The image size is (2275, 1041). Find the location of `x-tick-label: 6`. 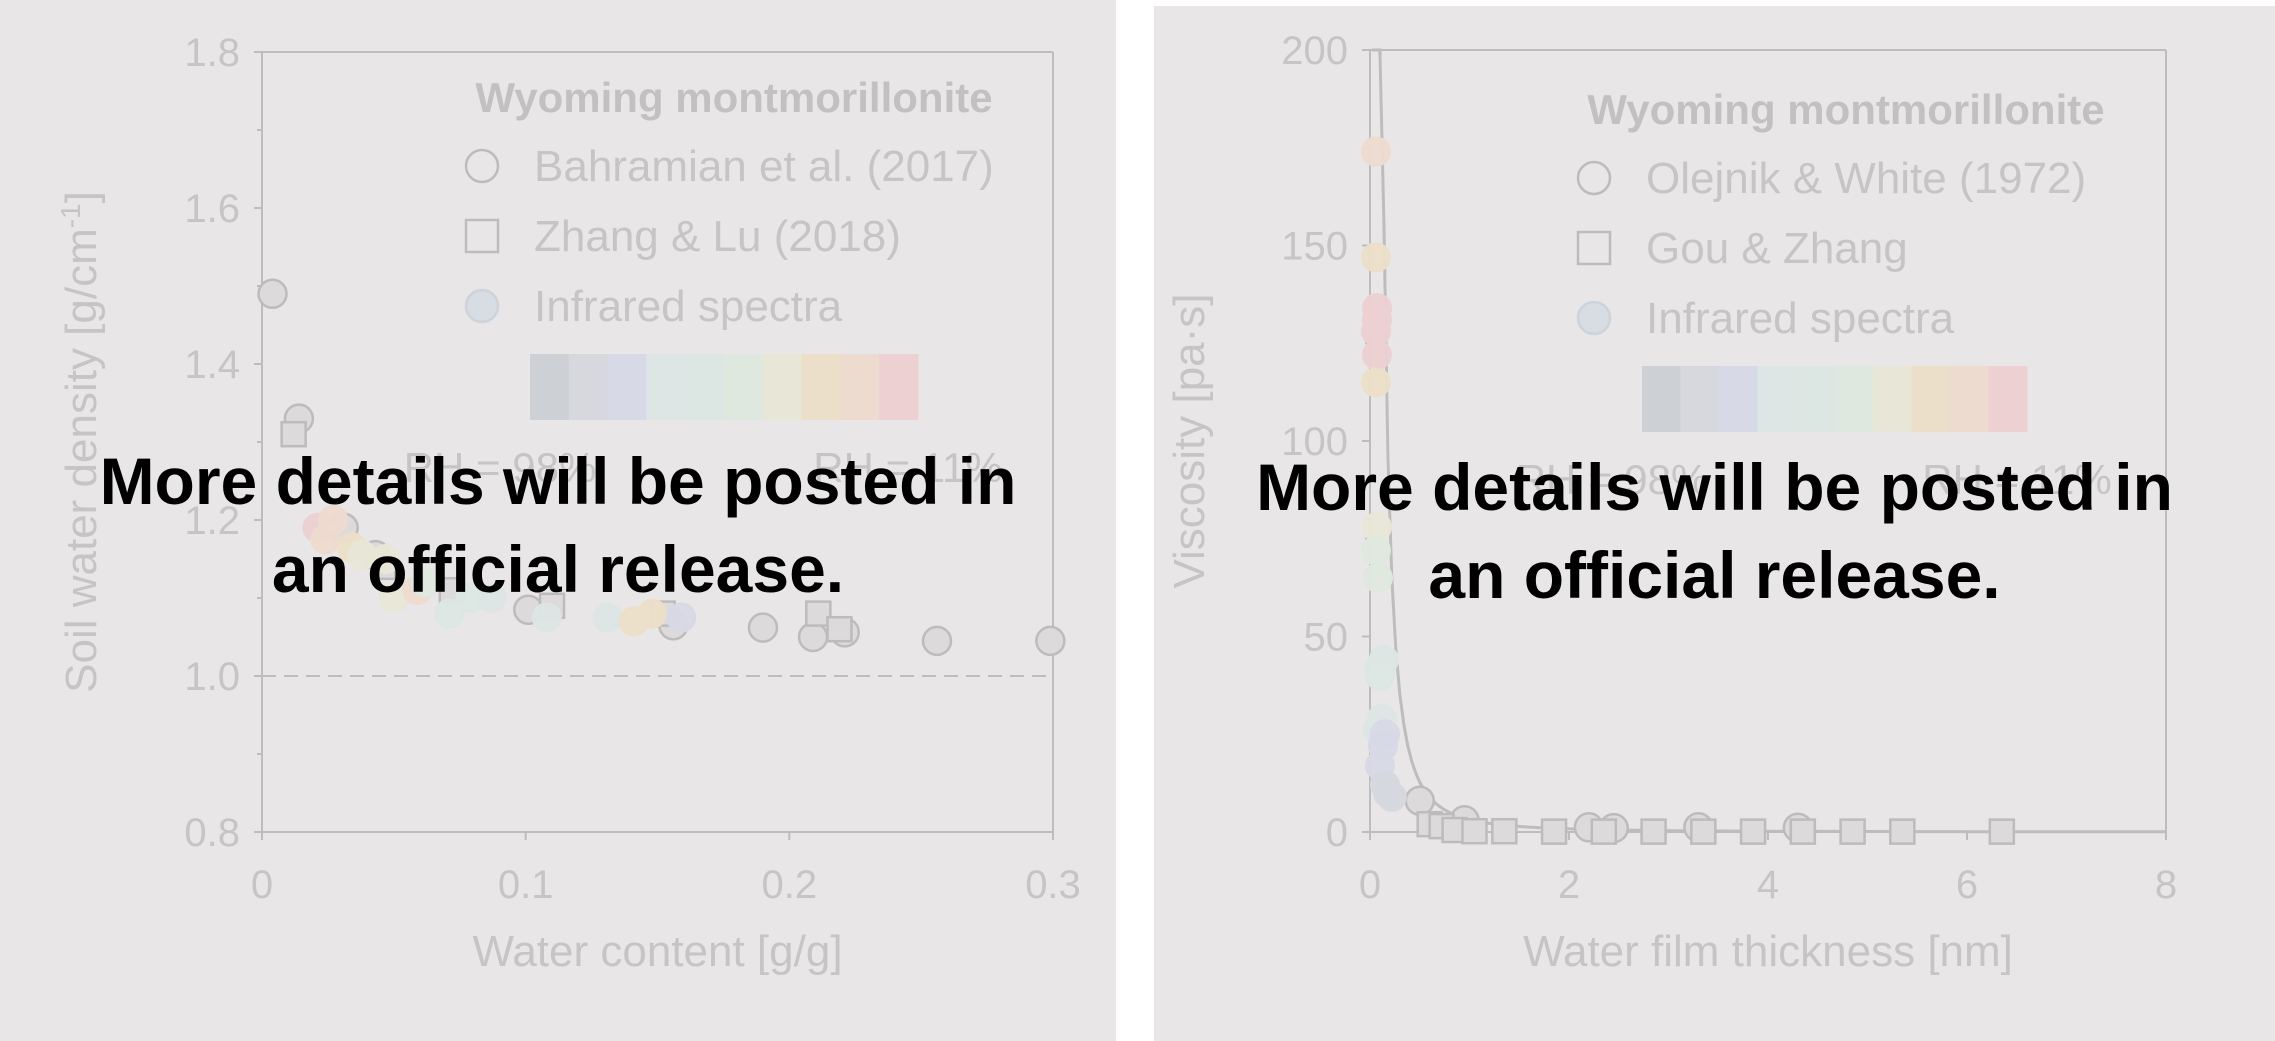

x-tick-label: 6 is located at coordinates (1967, 885).